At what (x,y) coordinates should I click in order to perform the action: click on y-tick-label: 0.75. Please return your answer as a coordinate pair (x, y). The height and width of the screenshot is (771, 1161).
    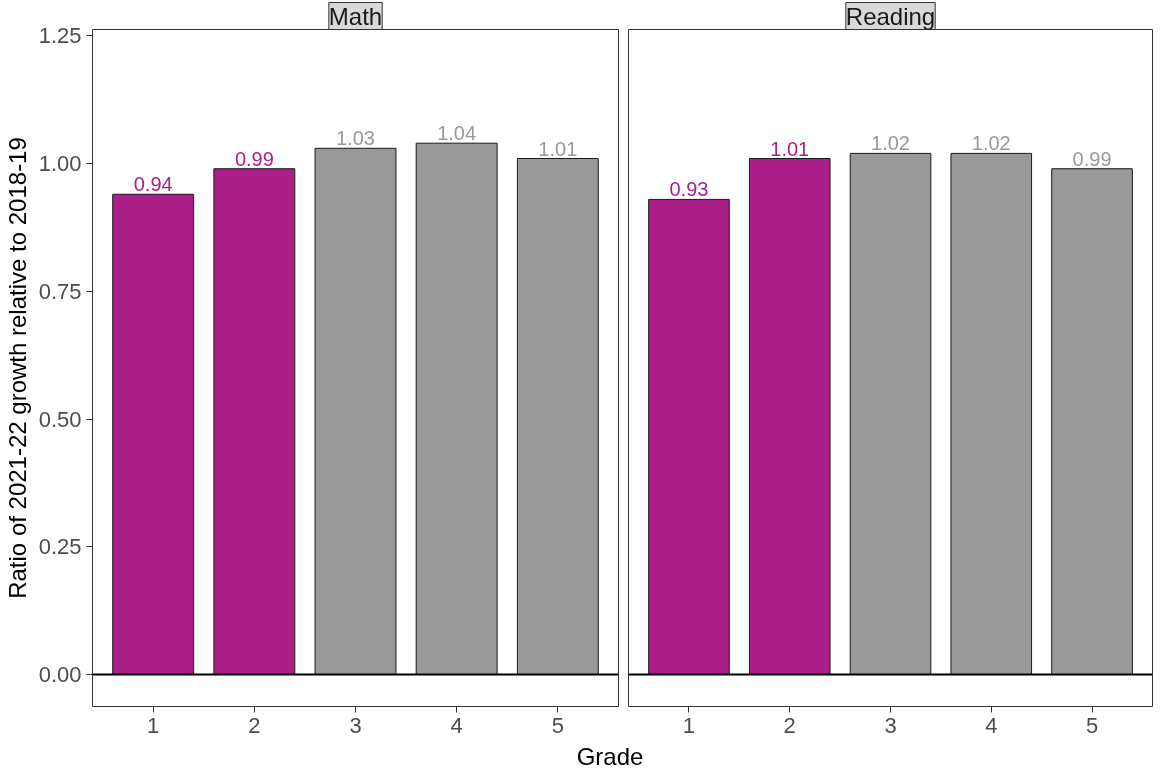
    Looking at the image, I should click on (60, 291).